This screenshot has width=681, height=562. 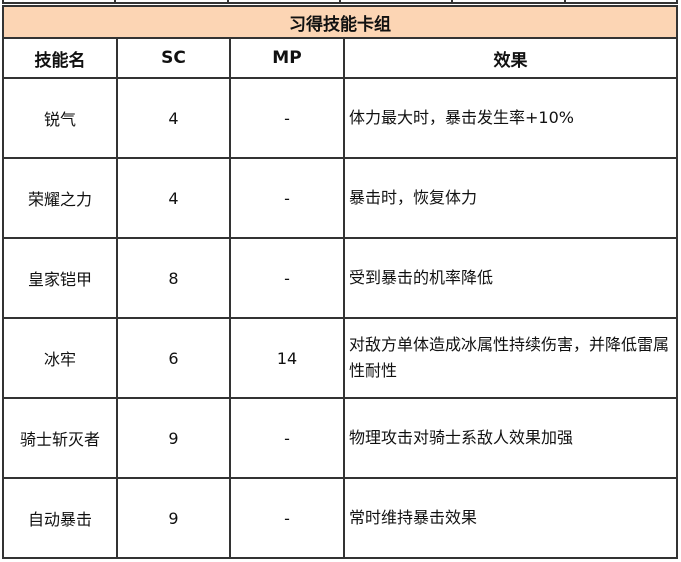 I want to click on skill-name: 皇家铠甲, so click(x=60, y=278).